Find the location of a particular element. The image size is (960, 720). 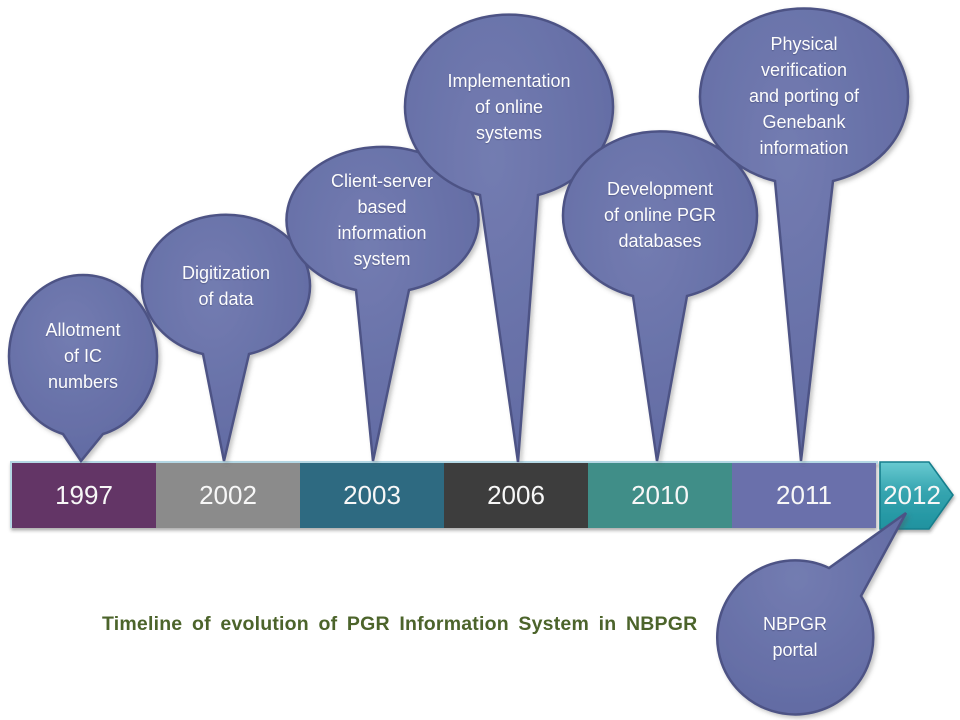

timeline-segment-2011 is located at coordinates (804, 495).